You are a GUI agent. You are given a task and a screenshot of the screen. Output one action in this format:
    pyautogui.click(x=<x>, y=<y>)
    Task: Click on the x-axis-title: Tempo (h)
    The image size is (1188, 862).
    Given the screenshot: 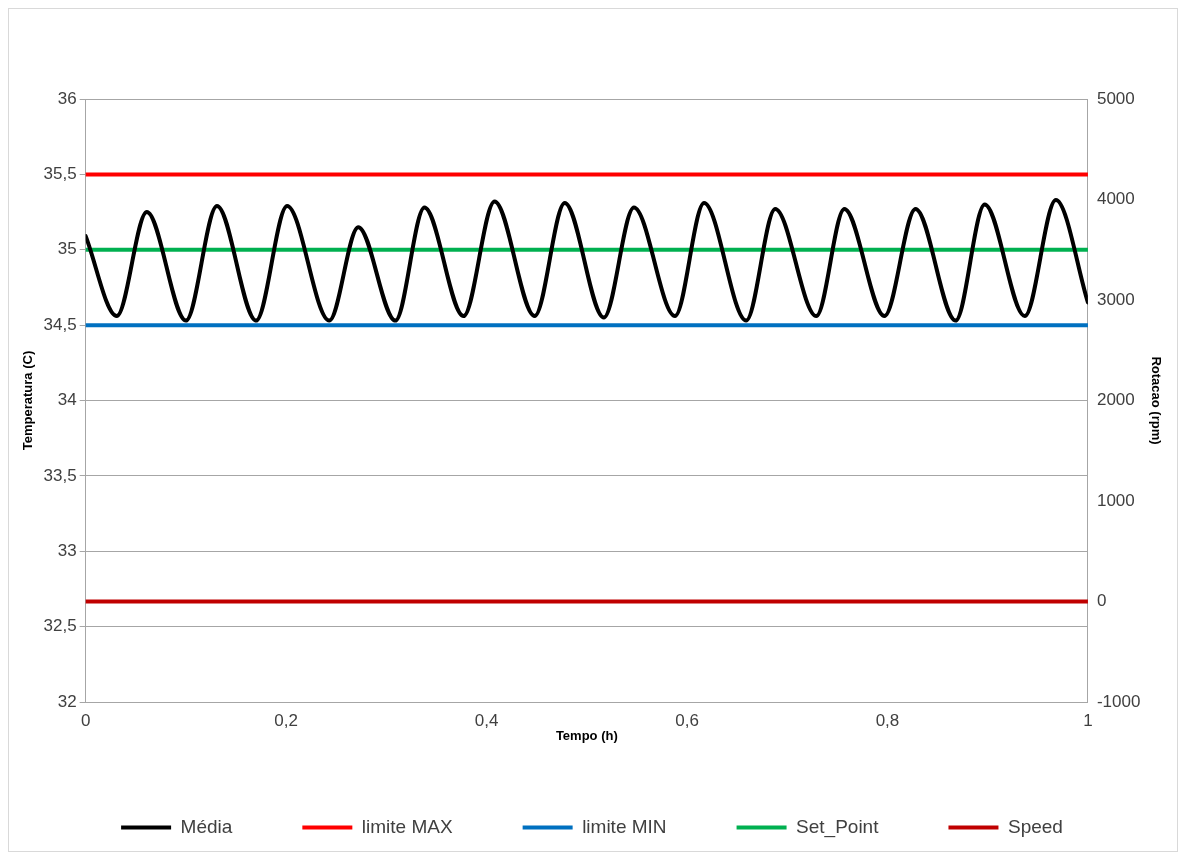 What is the action you would take?
    pyautogui.click(x=586, y=735)
    